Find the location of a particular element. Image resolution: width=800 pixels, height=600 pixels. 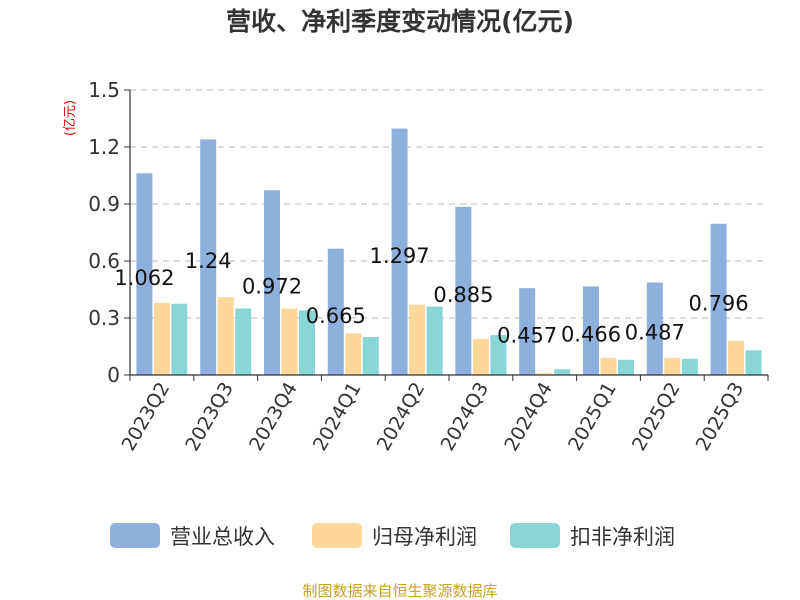

x-tick-label: 2025Q2 is located at coordinates (656, 417).